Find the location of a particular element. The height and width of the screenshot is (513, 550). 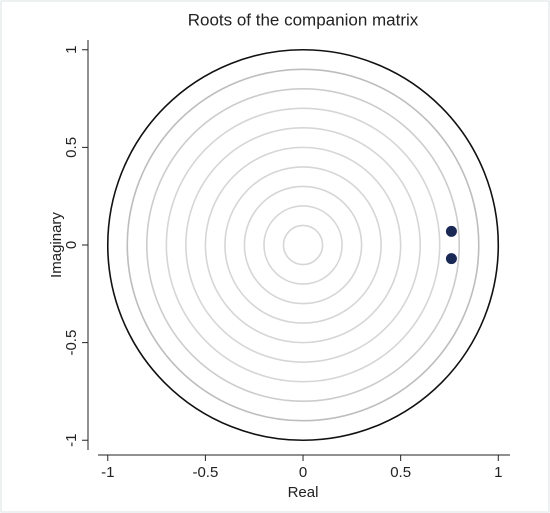

x-tick-label: -1 is located at coordinates (107, 472).